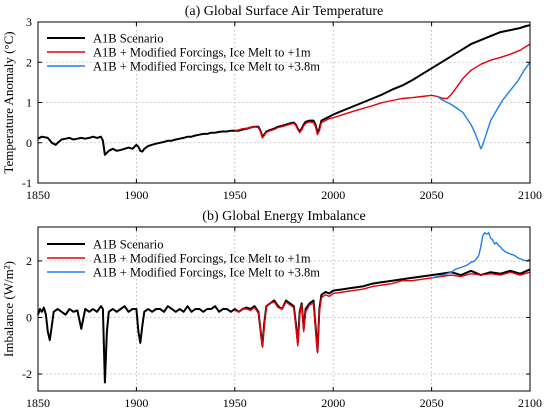 The height and width of the screenshot is (408, 544). What do you see at coordinates (481, 255) in the screenshot?
I see `series-line-ice-3-8m-panel-b` at bounding box center [481, 255].